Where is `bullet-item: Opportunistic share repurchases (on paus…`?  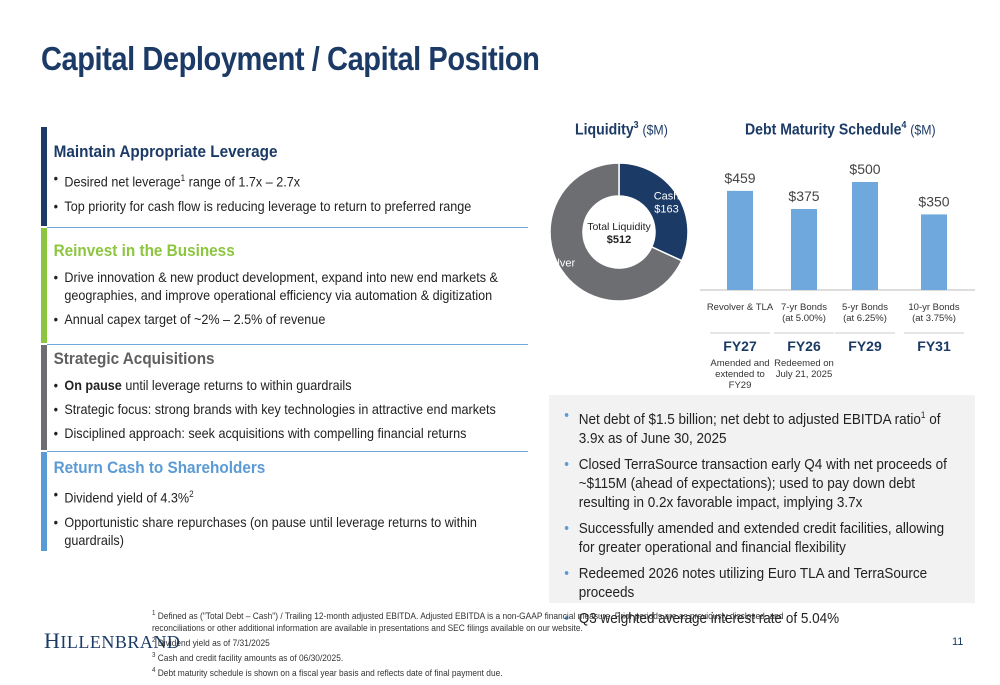 bullet-item: Opportunistic share repurchases (on paus… is located at coordinates (290, 531).